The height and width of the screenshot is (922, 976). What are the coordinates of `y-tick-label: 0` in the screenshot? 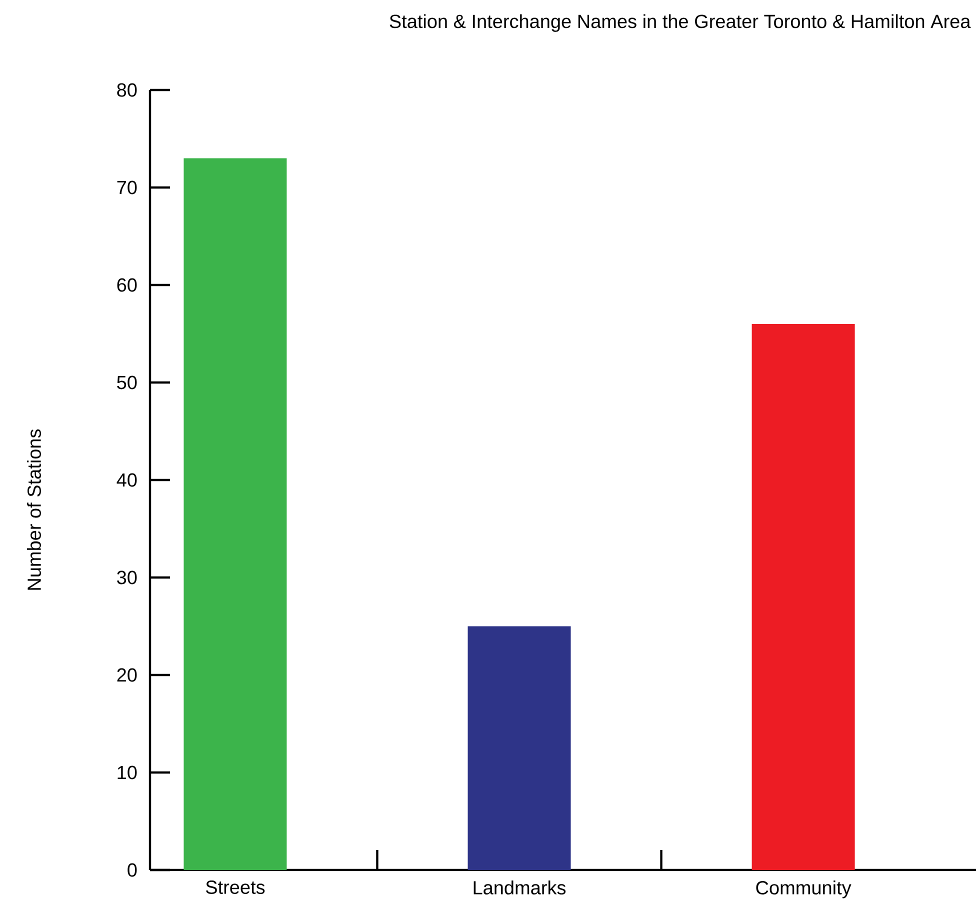 It's located at (132, 870).